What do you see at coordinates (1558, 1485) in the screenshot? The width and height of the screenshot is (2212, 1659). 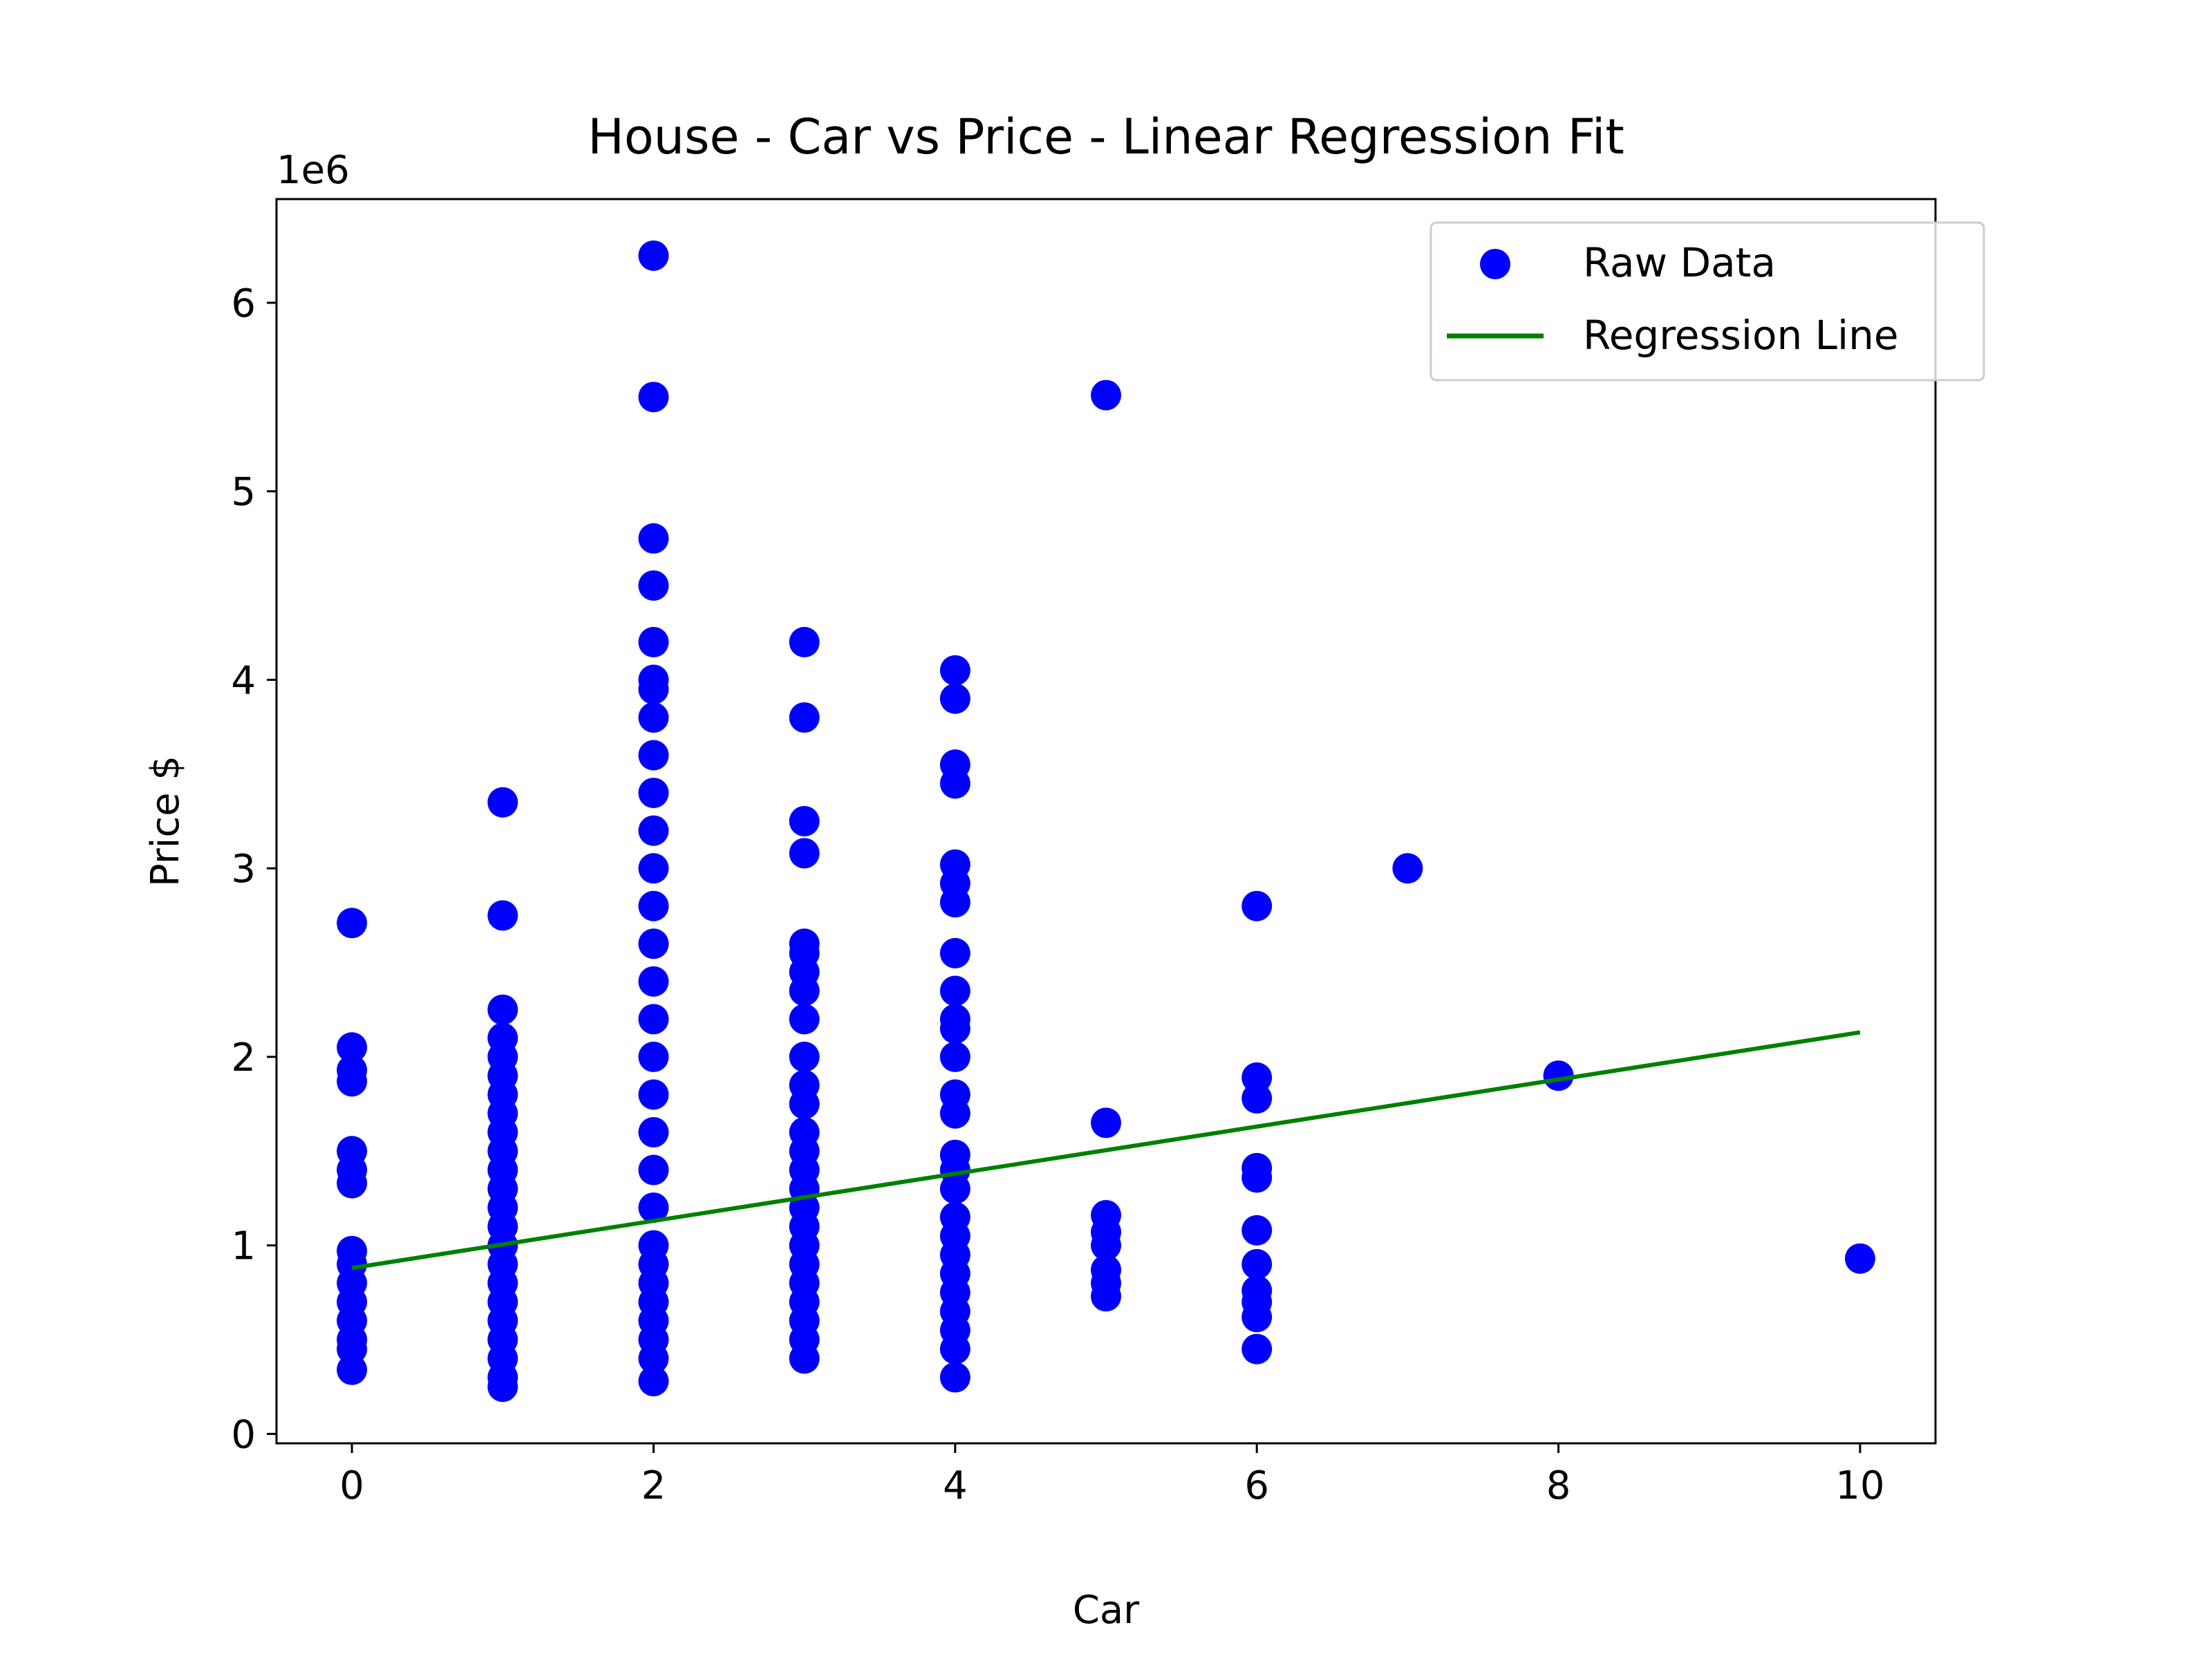 I see `x-tick-label: 8` at bounding box center [1558, 1485].